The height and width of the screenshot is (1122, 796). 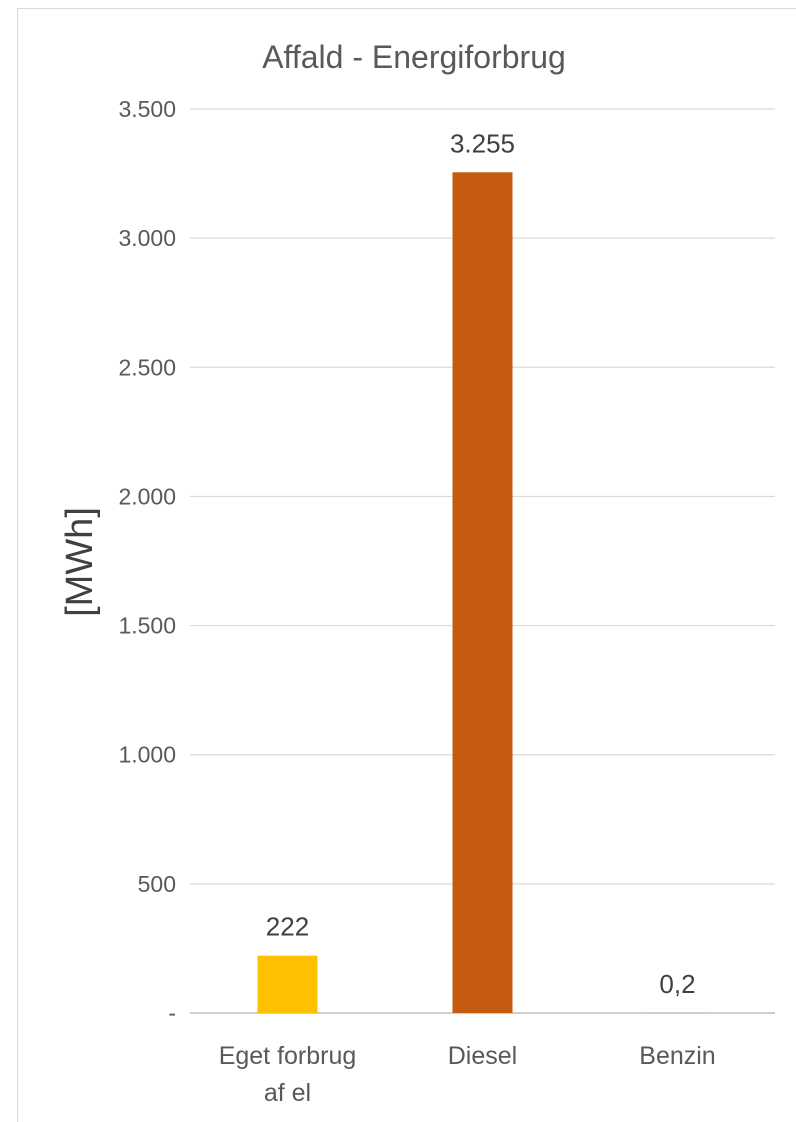 What do you see at coordinates (287, 927) in the screenshot?
I see `data-label: 222` at bounding box center [287, 927].